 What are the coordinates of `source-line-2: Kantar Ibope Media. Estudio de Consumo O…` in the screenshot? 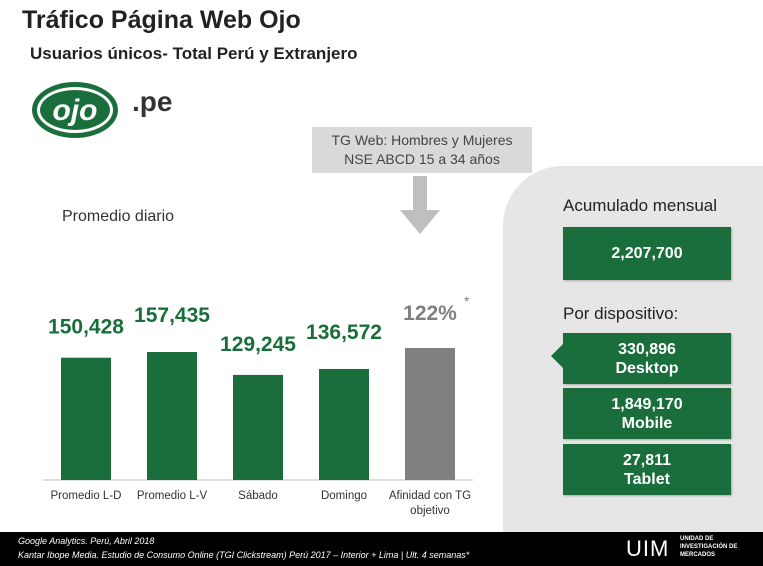 It's located at (244, 555).